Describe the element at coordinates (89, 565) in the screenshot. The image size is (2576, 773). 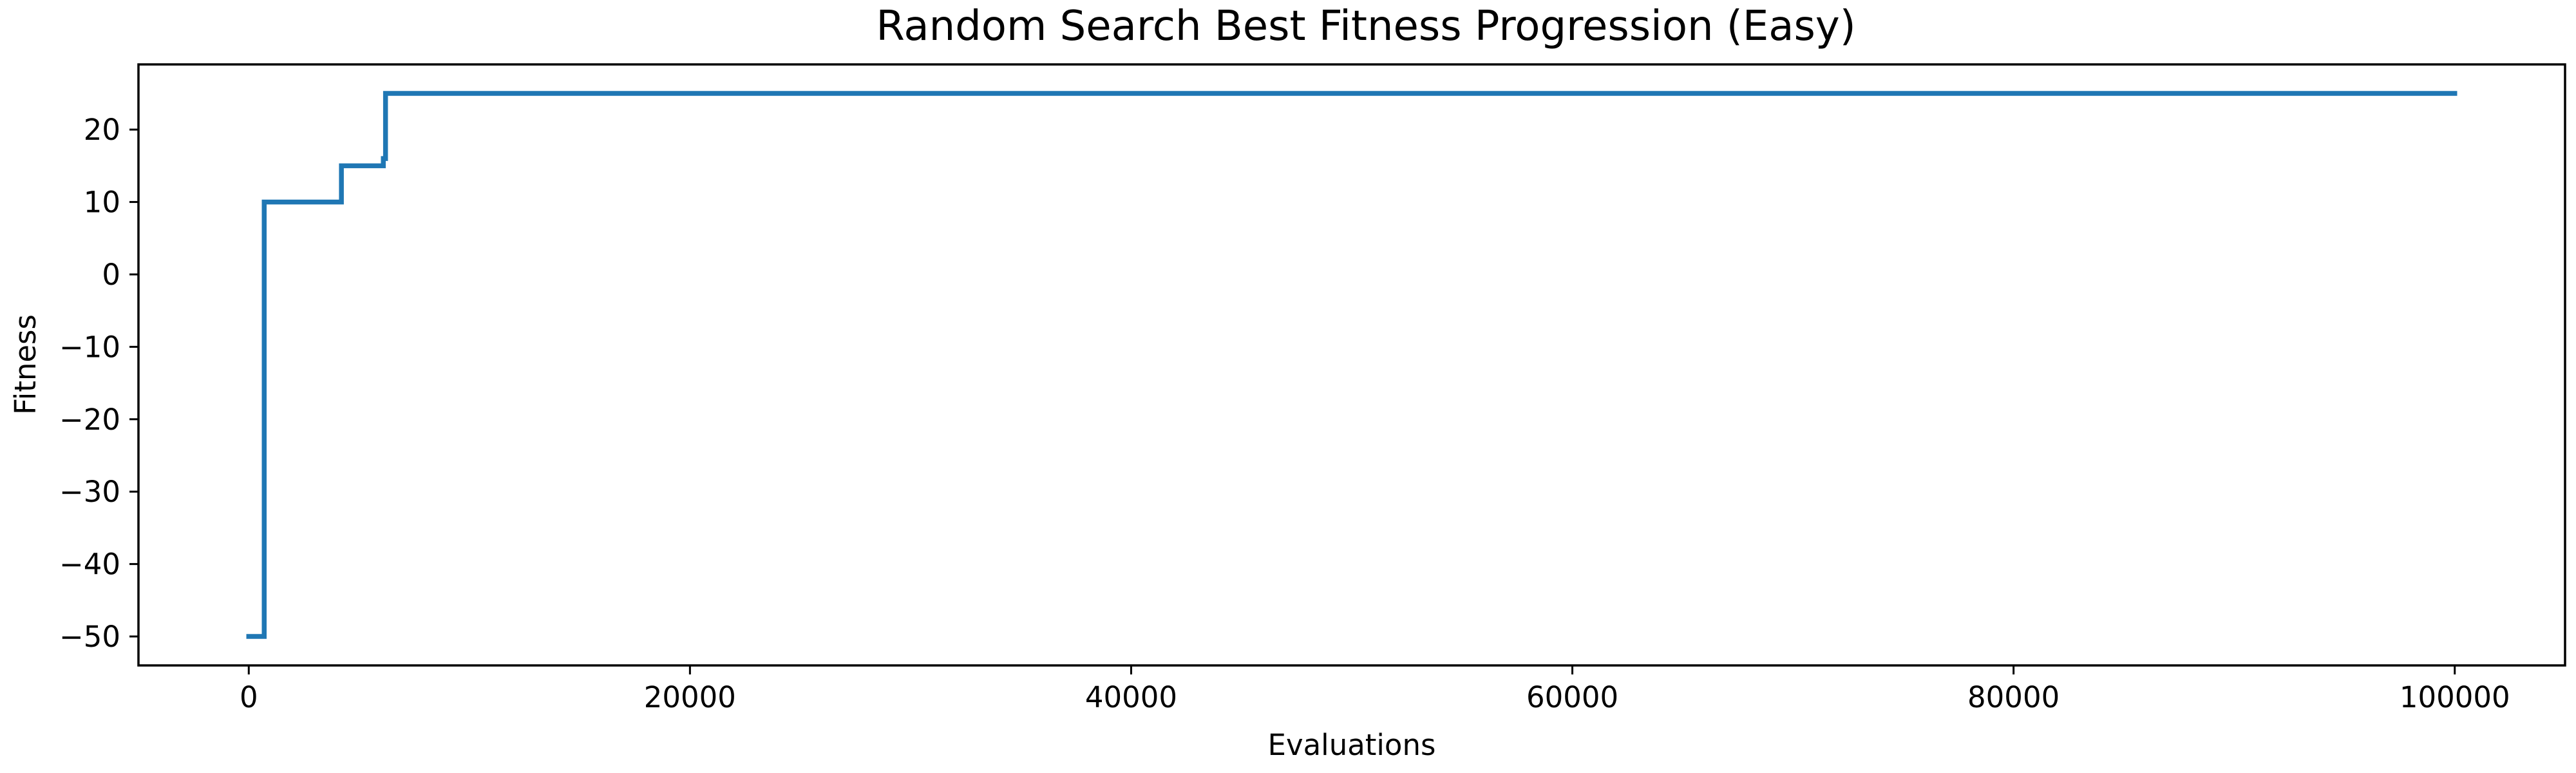
I see `y-tick-label: −40` at that location.